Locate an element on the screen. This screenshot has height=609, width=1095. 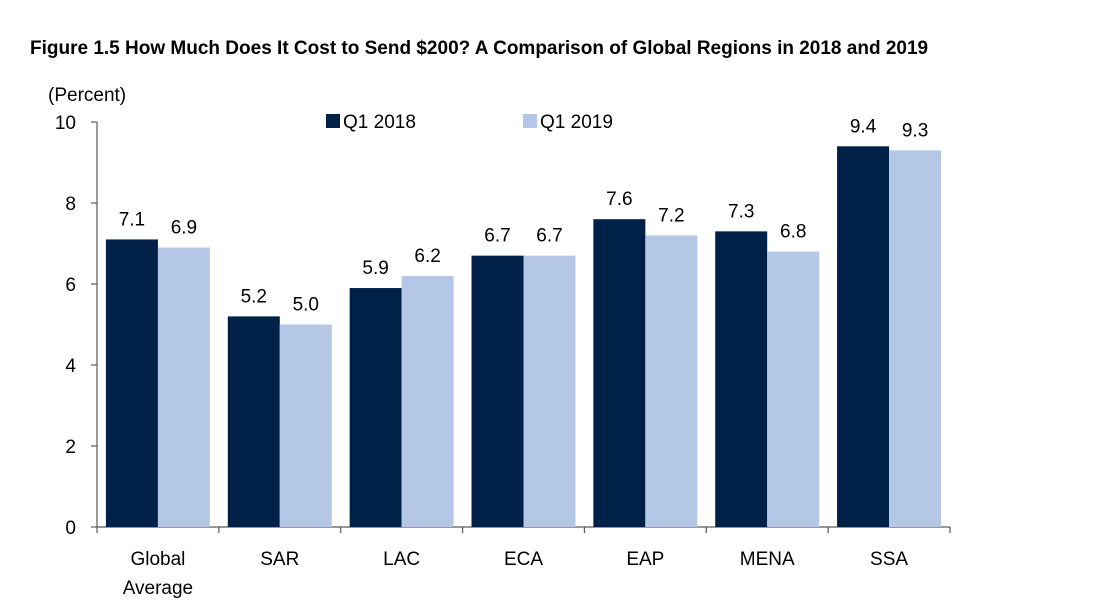
x-tick-label: MENA is located at coordinates (767, 559).